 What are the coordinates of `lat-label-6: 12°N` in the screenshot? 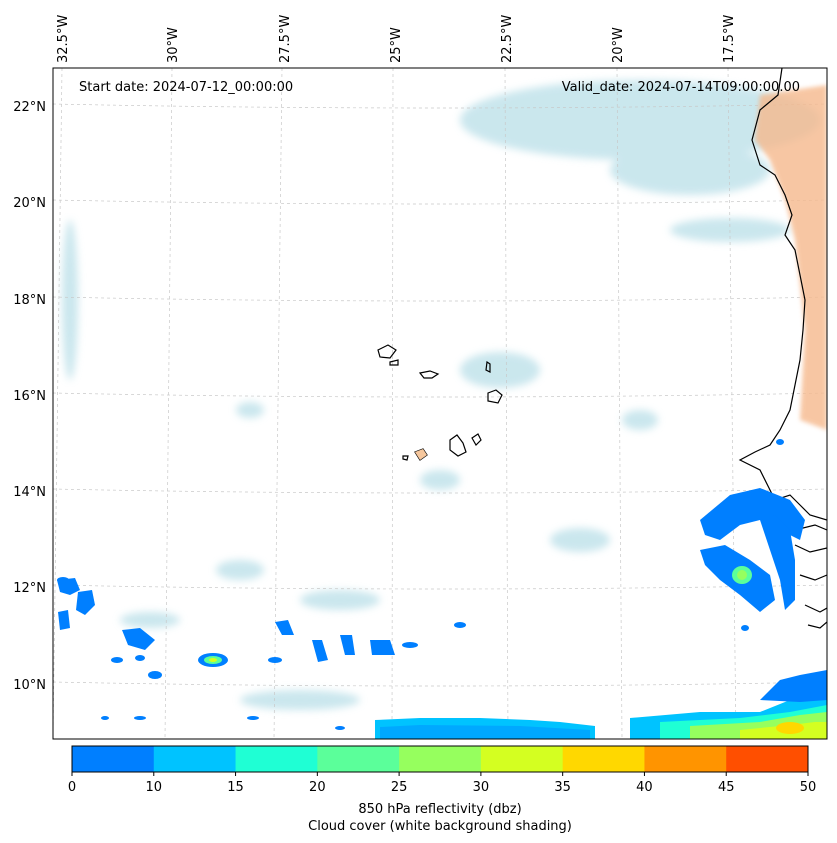 It's located at (29, 588).